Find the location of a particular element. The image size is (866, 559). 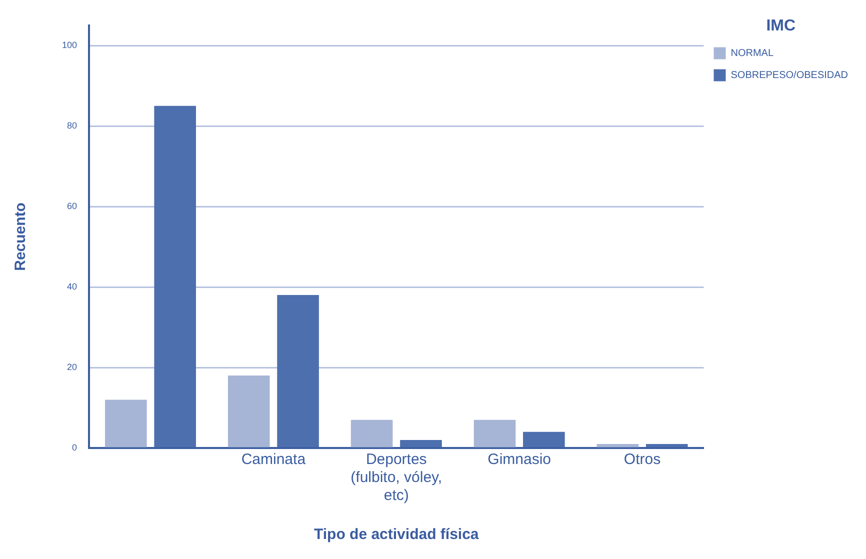

y-axis-title: Recuento is located at coordinates (21, 236).